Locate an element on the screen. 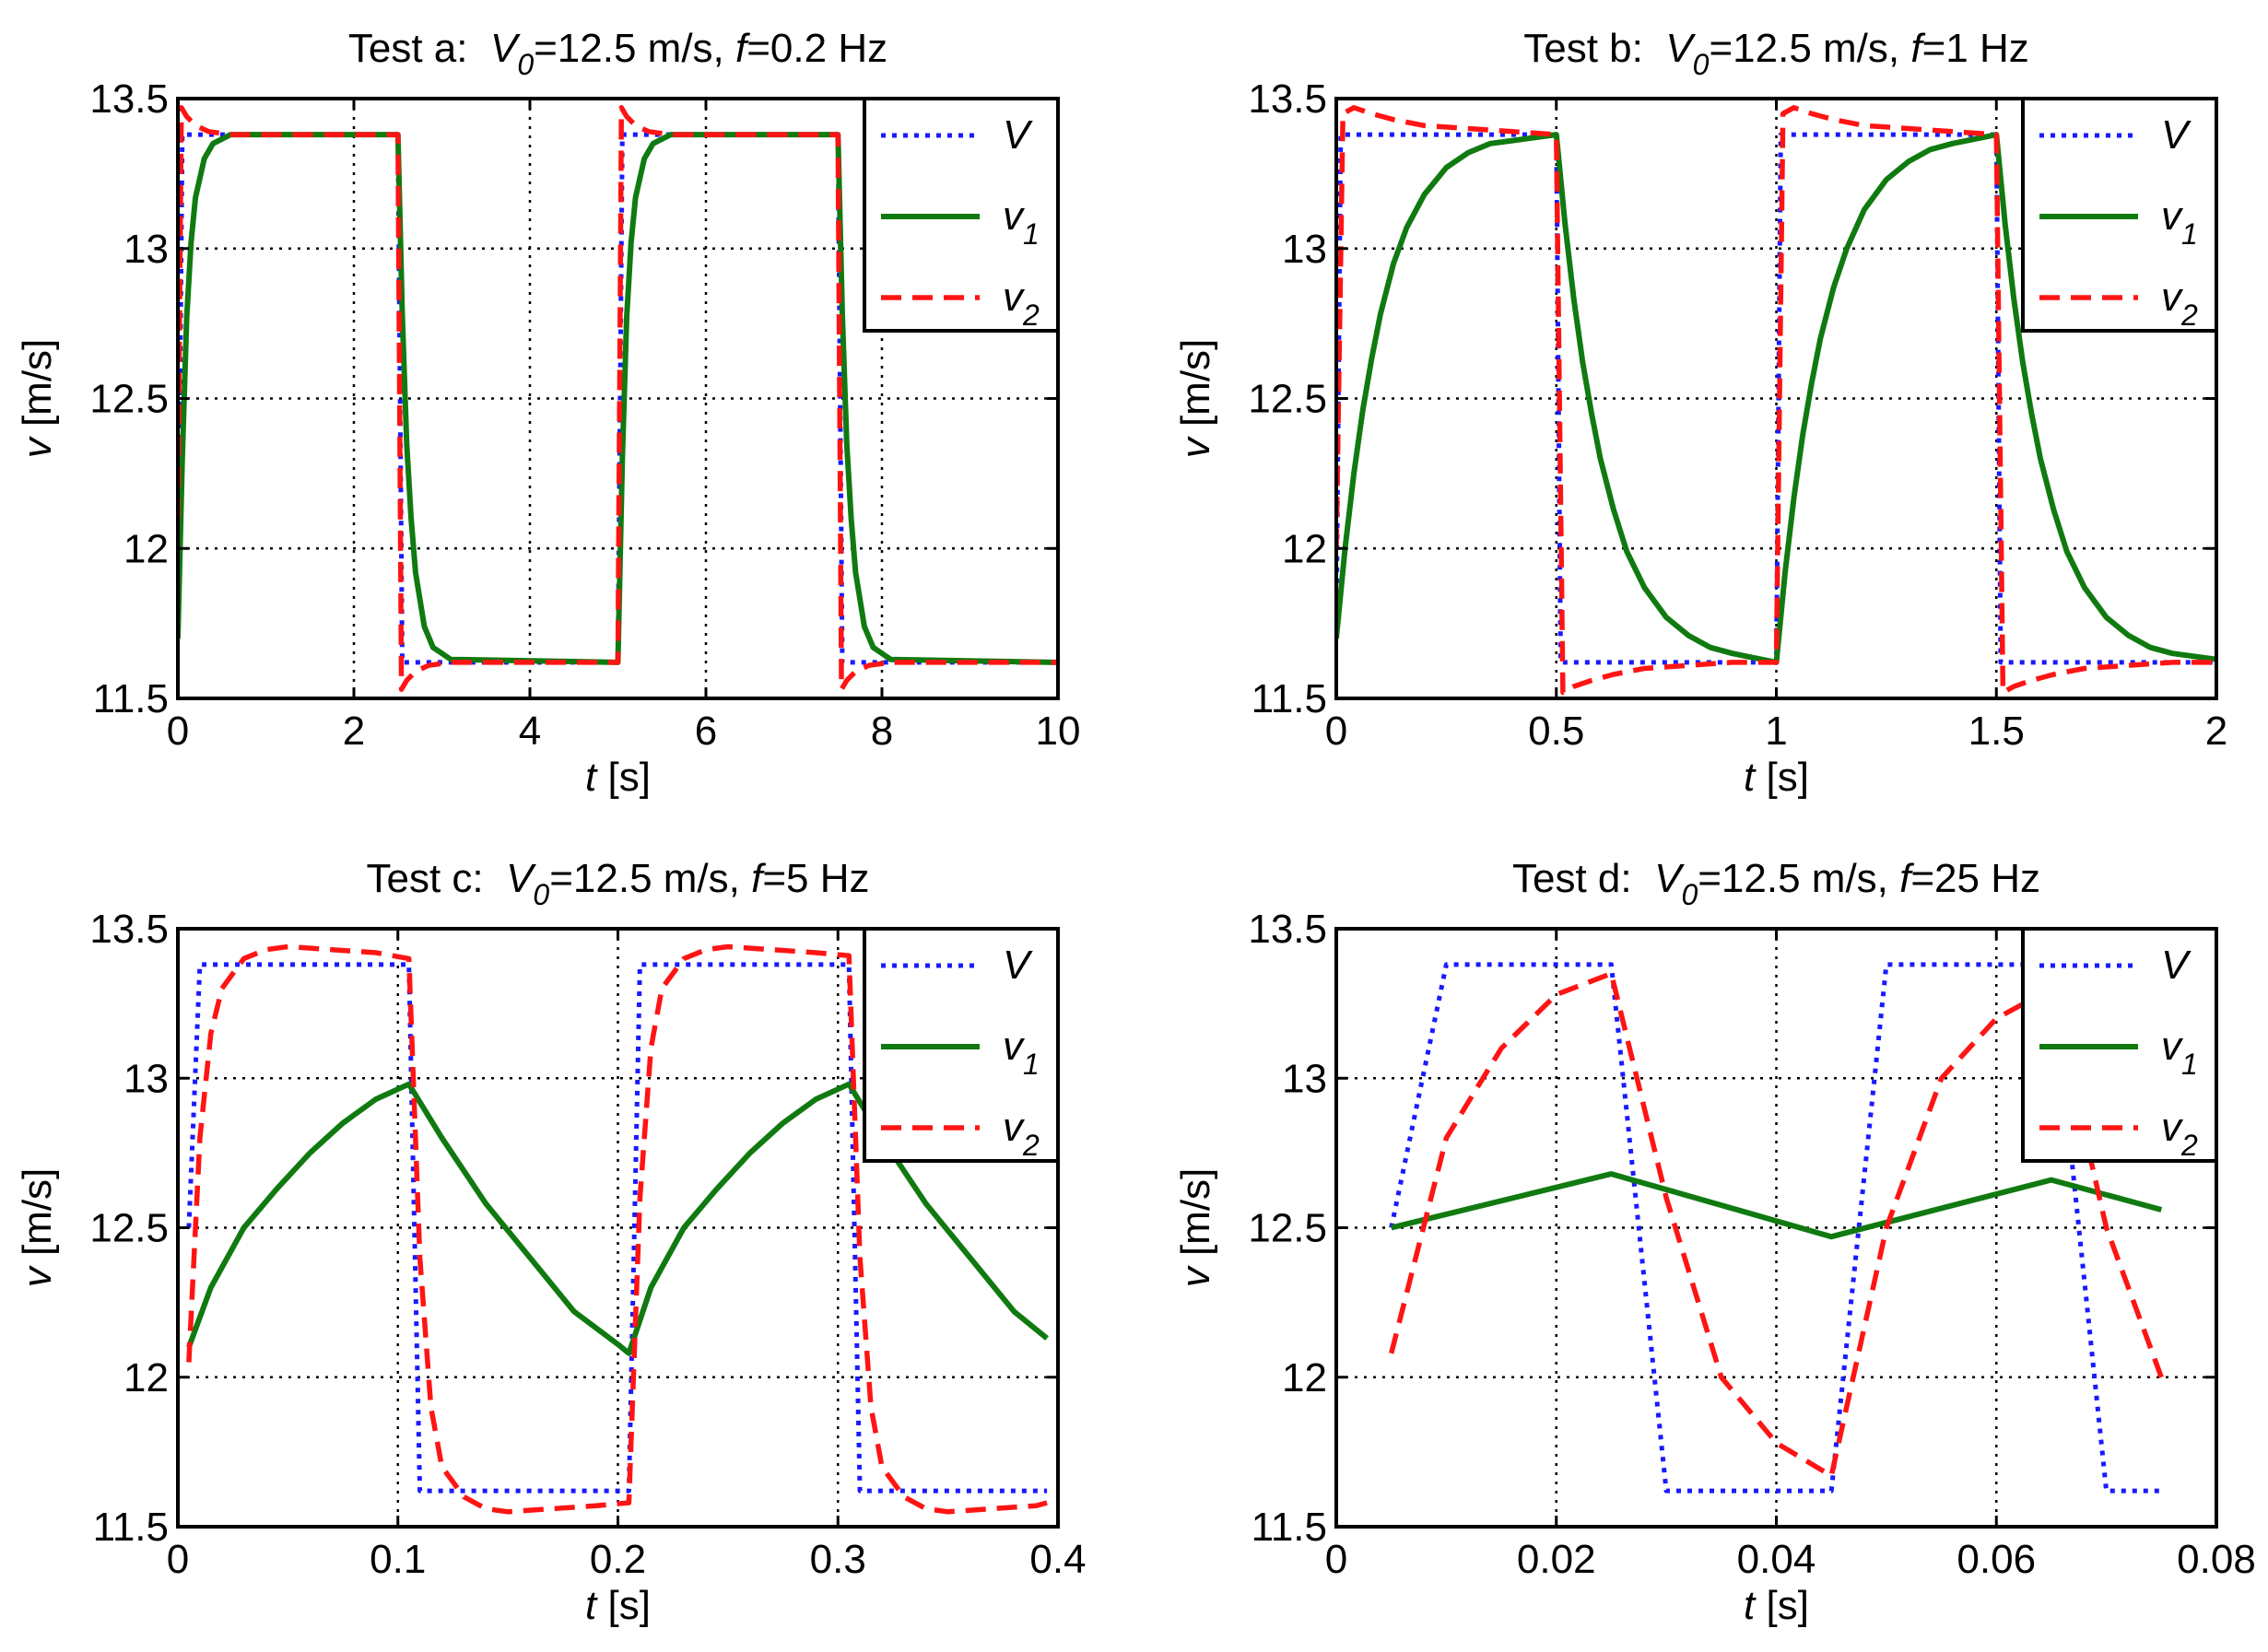  panel-c-xlabel: t [s] is located at coordinates (618, 1606).